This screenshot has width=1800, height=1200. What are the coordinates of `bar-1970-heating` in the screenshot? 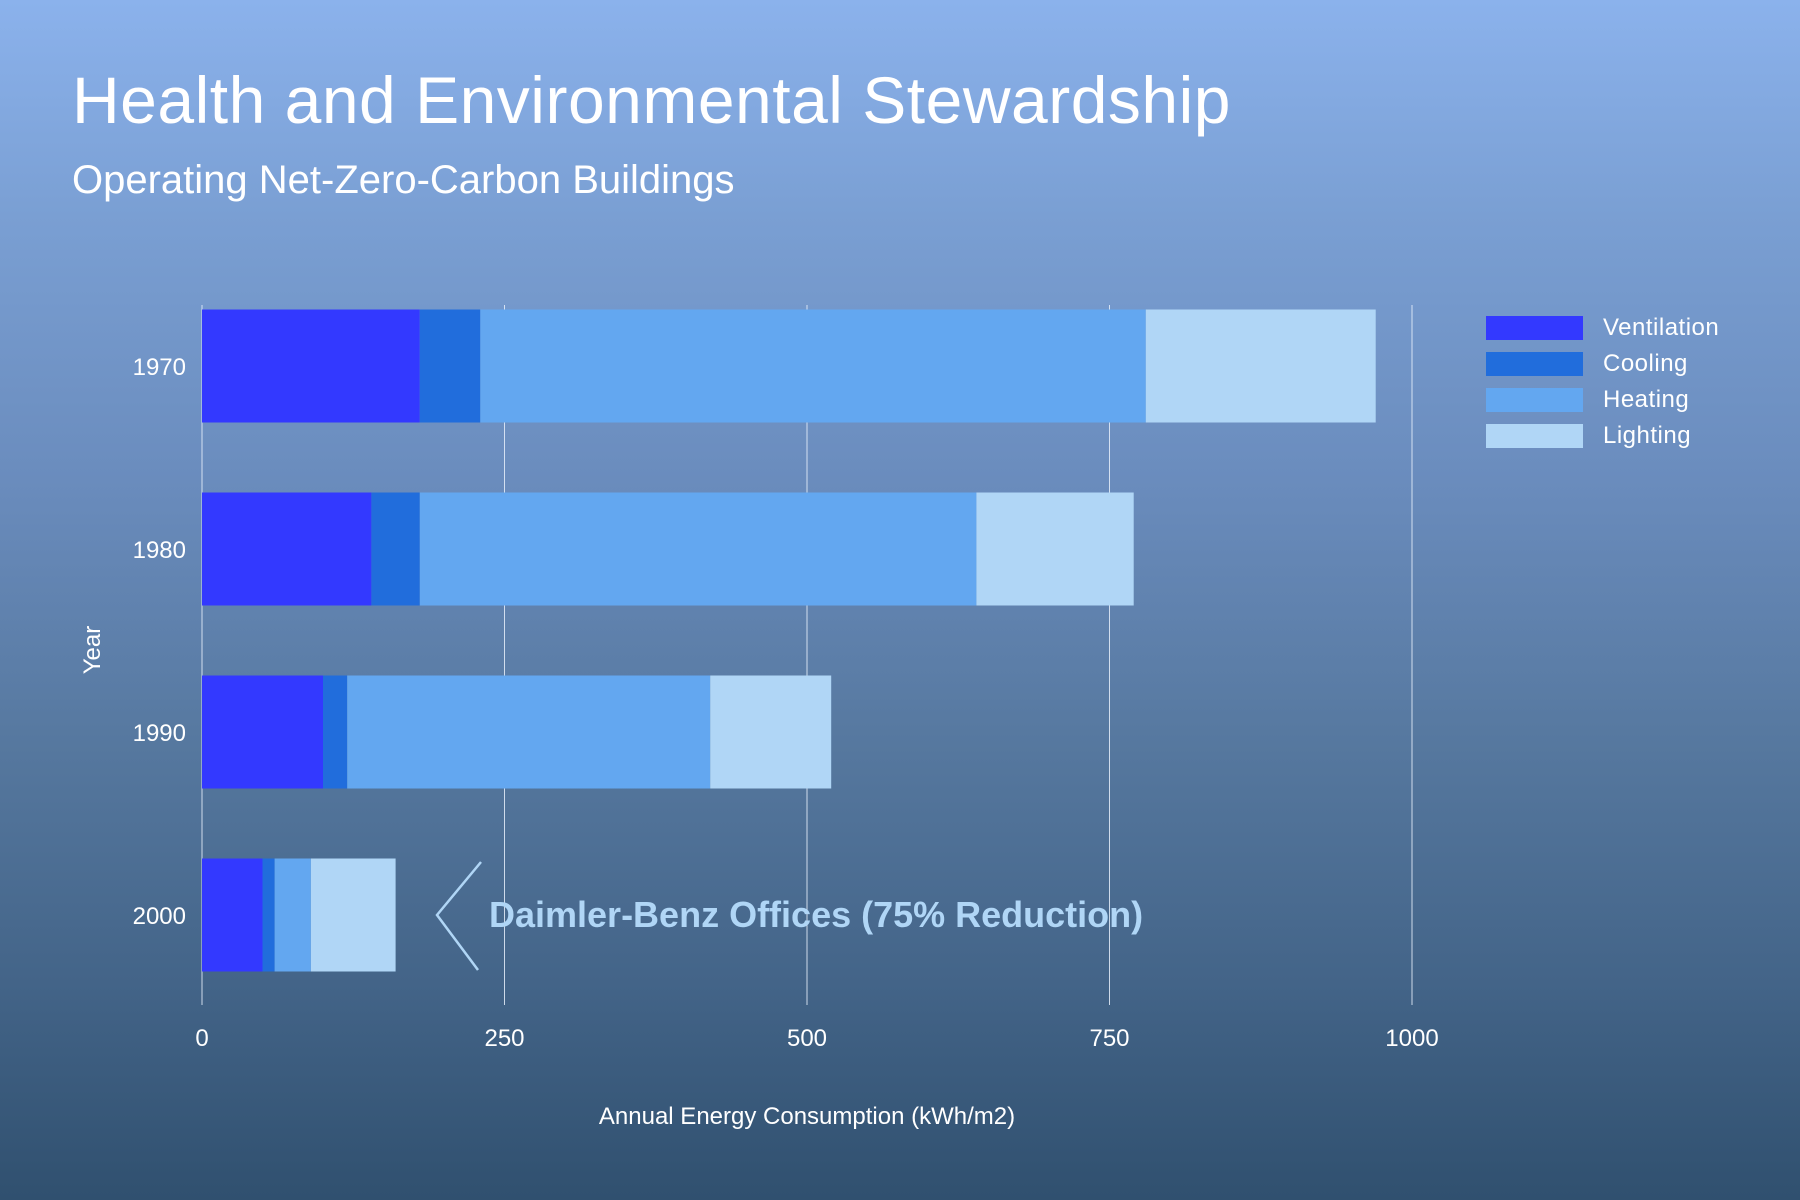 It's located at (813, 366).